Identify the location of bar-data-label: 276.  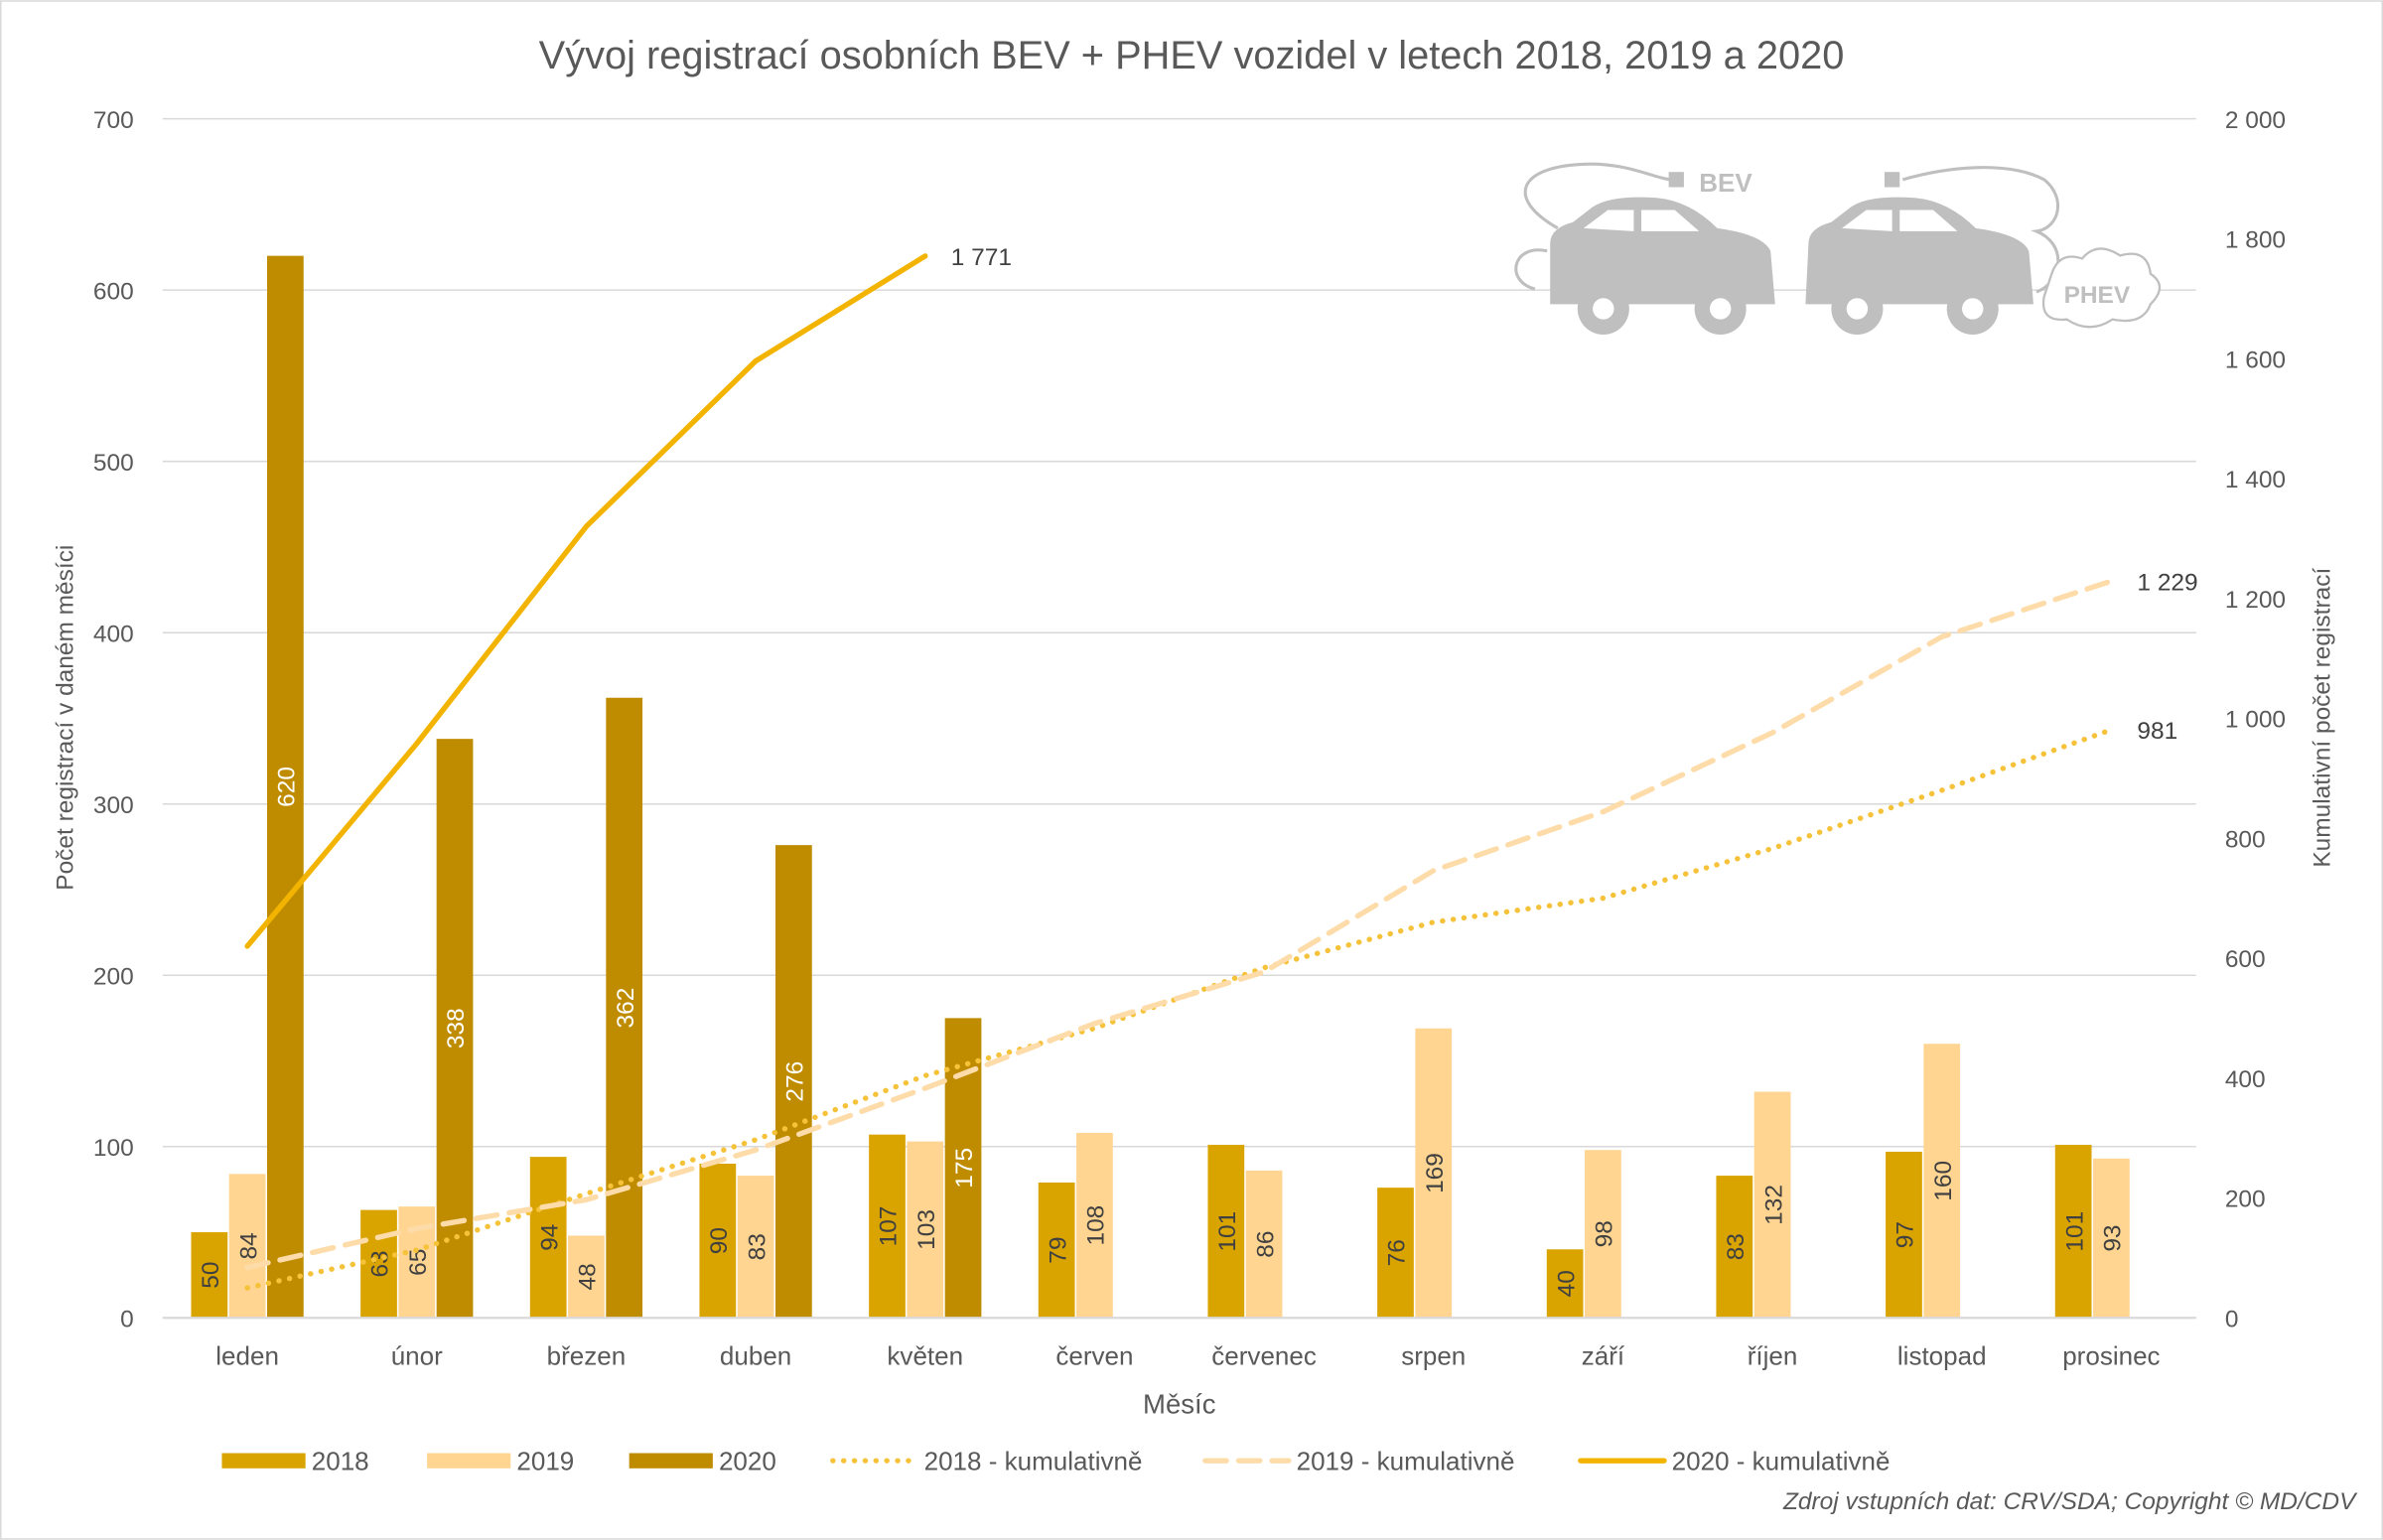
(795, 1081).